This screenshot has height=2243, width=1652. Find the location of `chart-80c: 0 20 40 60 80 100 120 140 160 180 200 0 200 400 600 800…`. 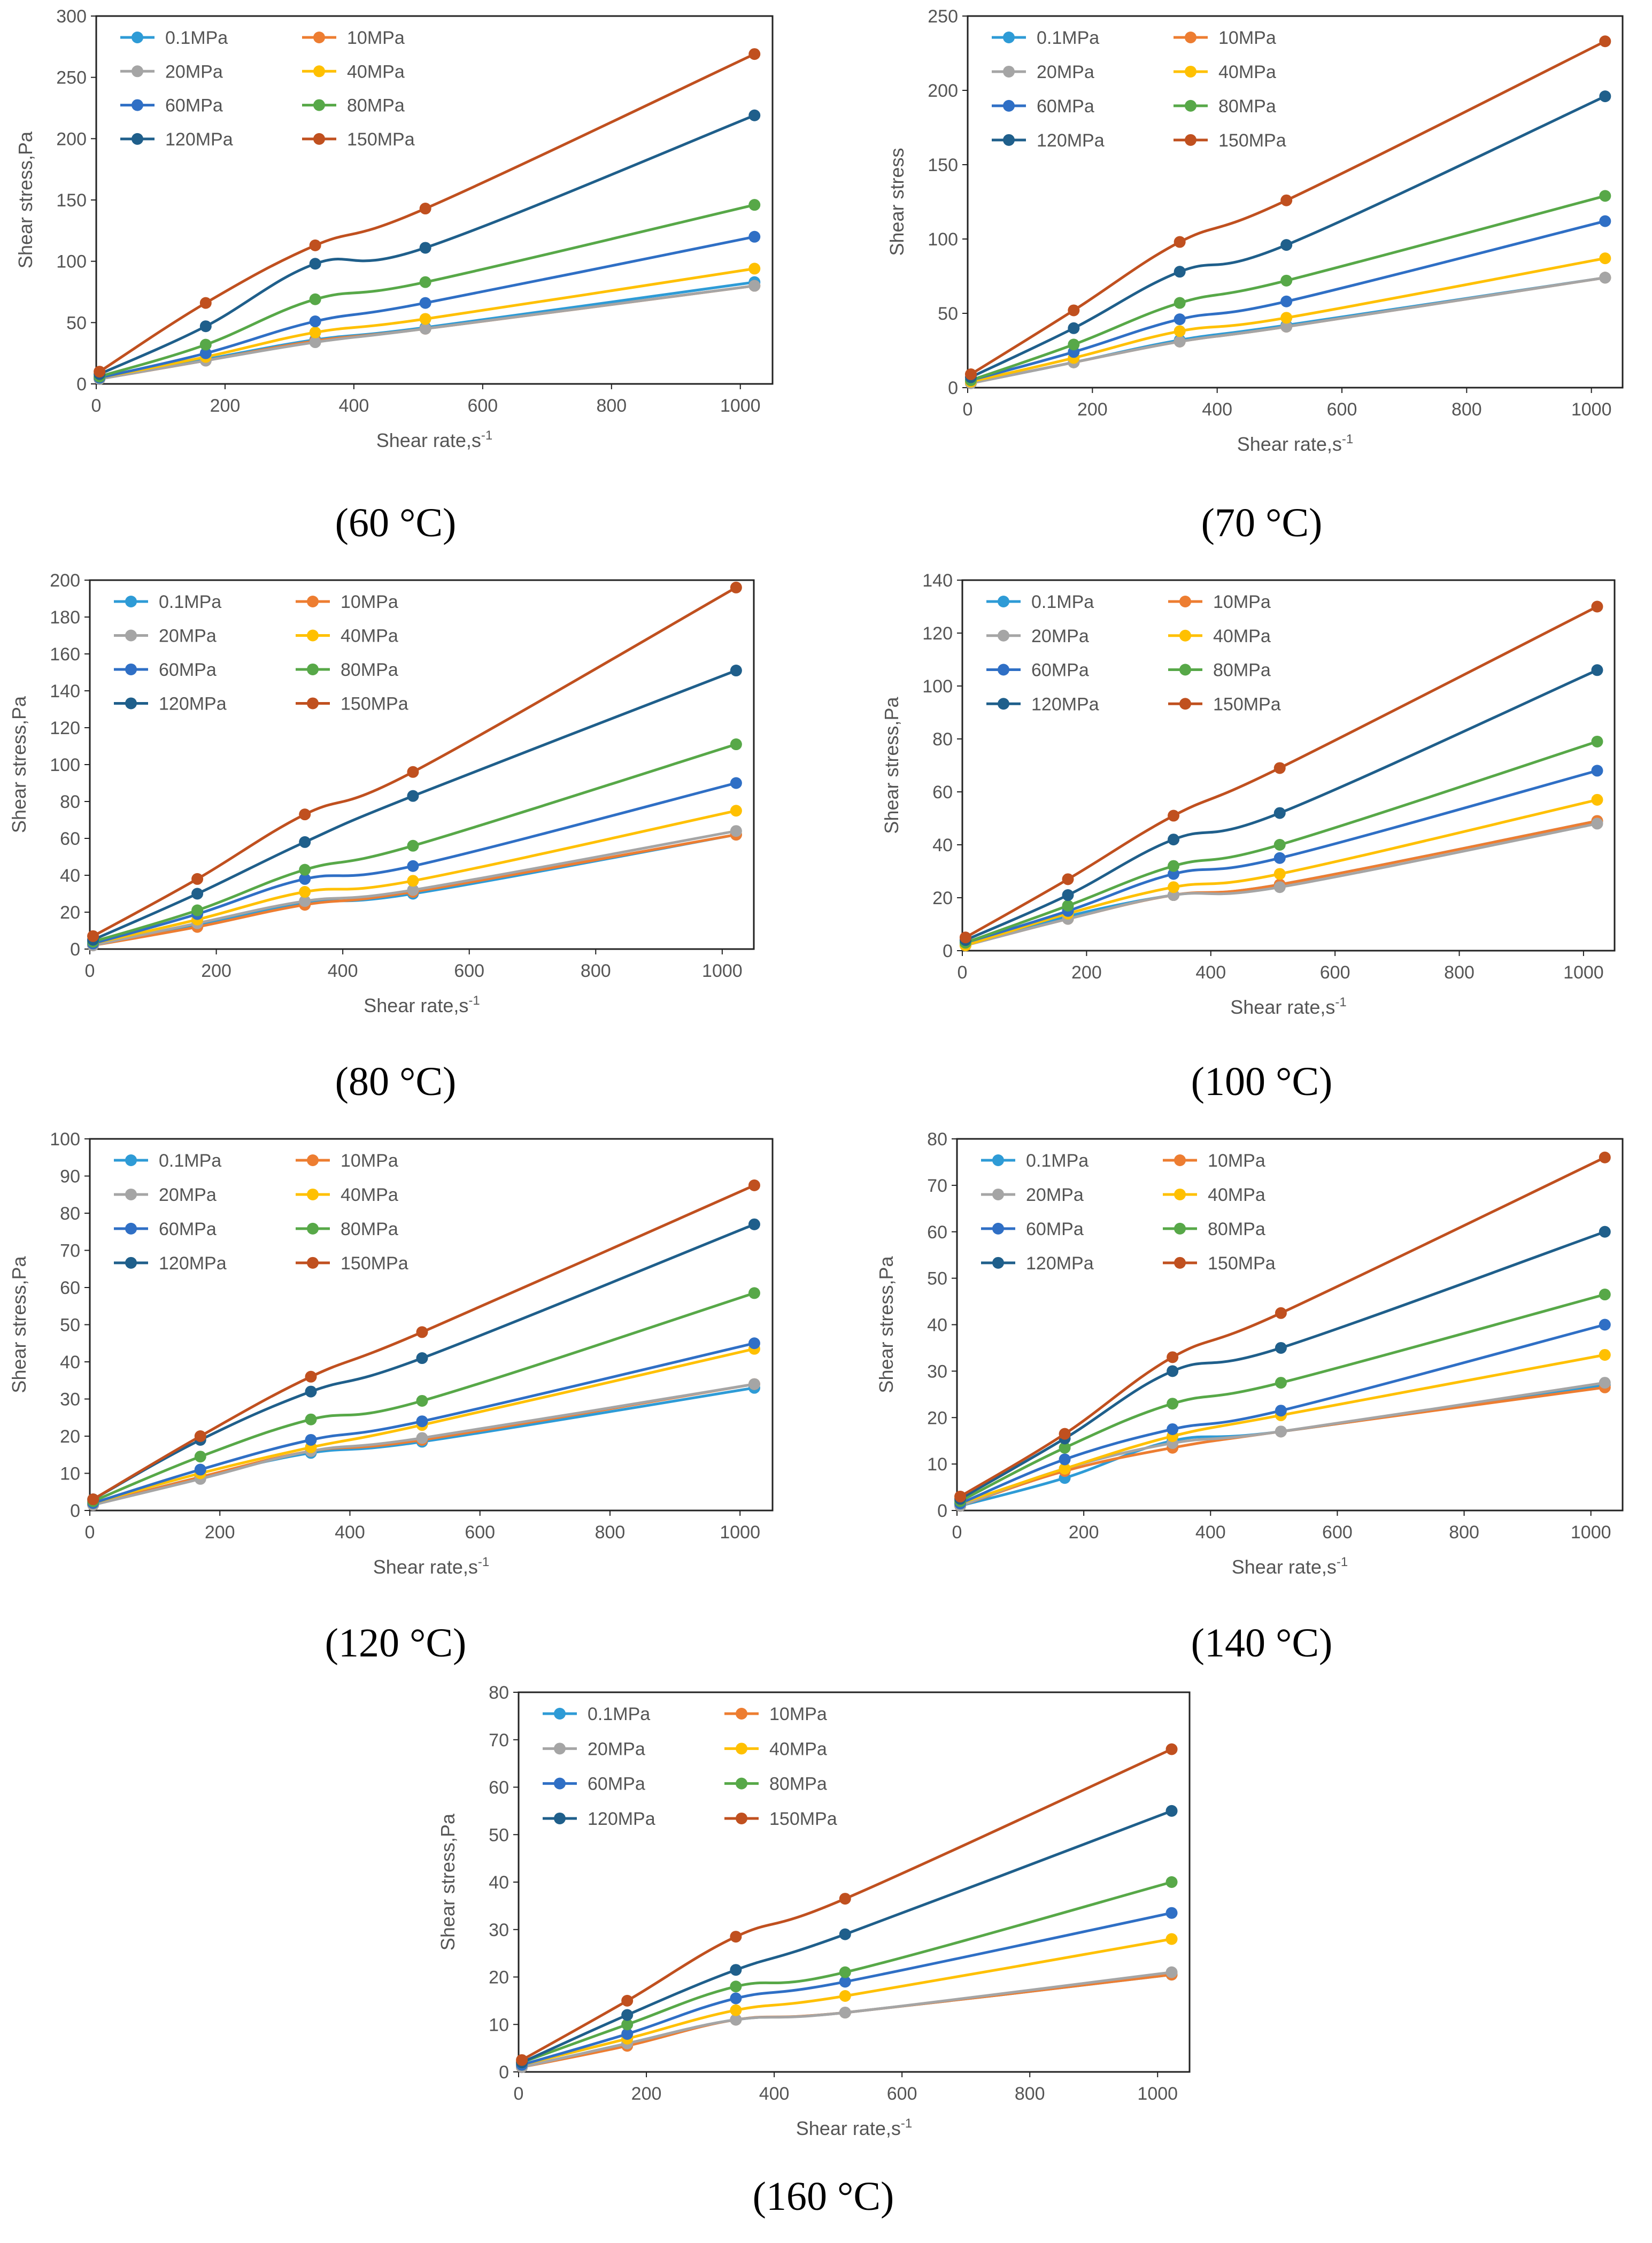

chart-80c: 0 20 40 60 80 100 120 140 160 180 200 0 200 400 600 800… is located at coordinates (381, 794).